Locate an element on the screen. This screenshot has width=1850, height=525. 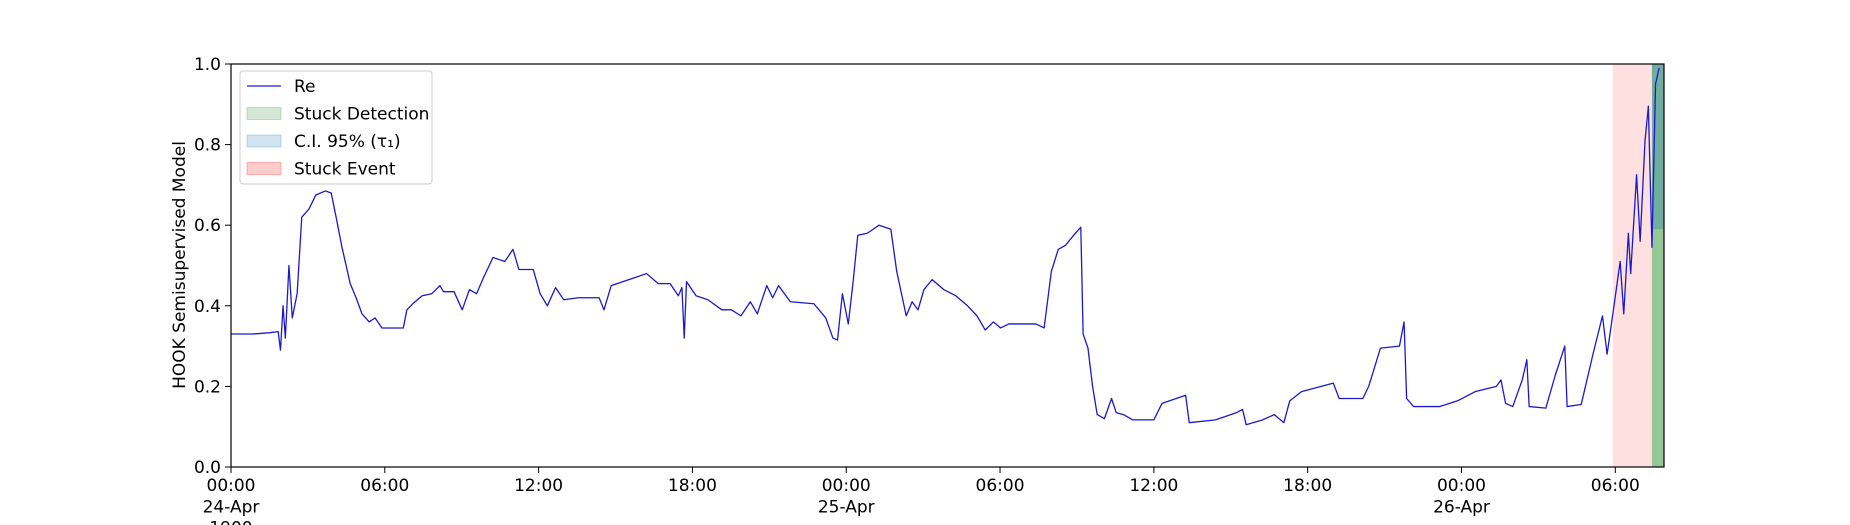
y-tick-label: 1.0 is located at coordinates (207, 65).